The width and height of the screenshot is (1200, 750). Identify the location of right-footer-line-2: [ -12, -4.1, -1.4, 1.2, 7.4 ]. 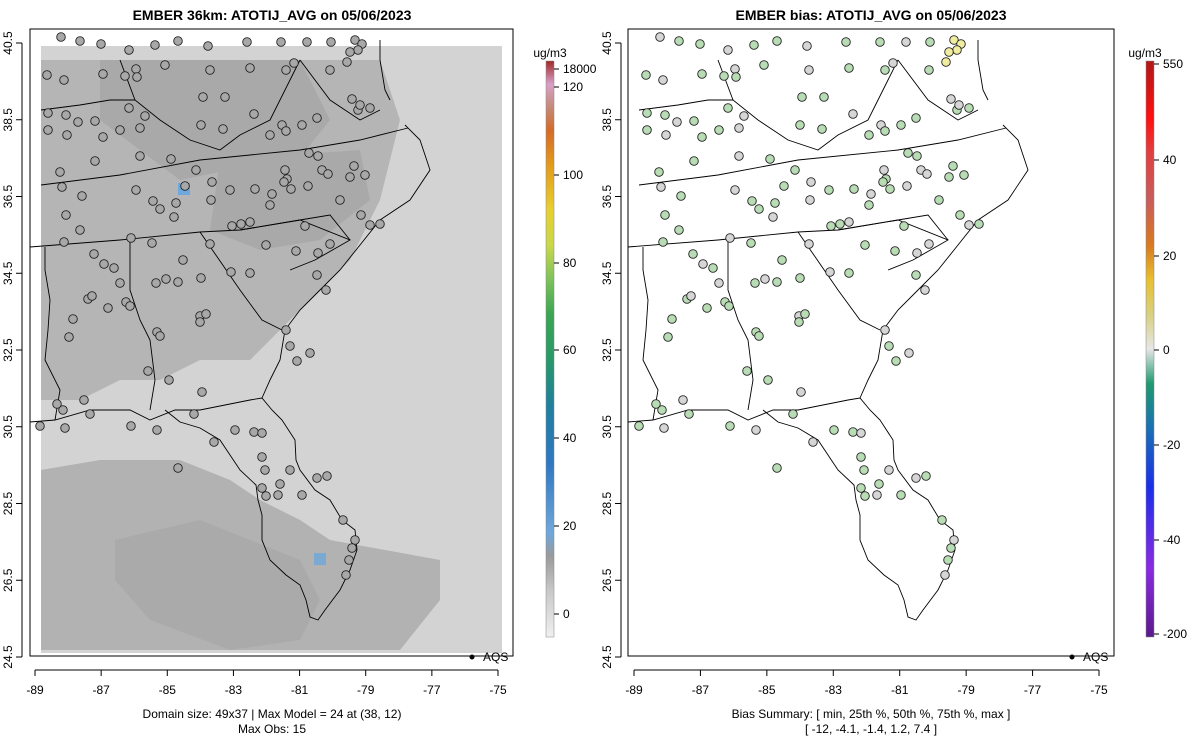
(871, 729).